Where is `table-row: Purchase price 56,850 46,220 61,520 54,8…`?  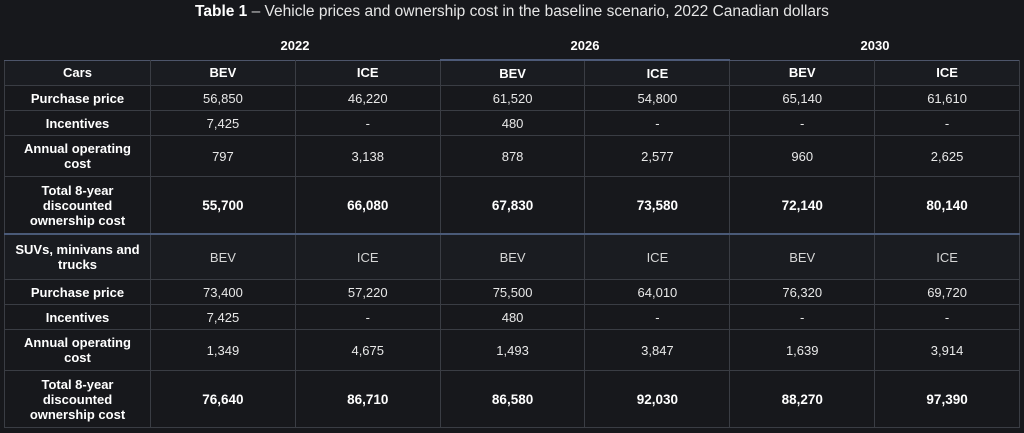 table-row: Purchase price 56,850 46,220 61,520 54,8… is located at coordinates (512, 98).